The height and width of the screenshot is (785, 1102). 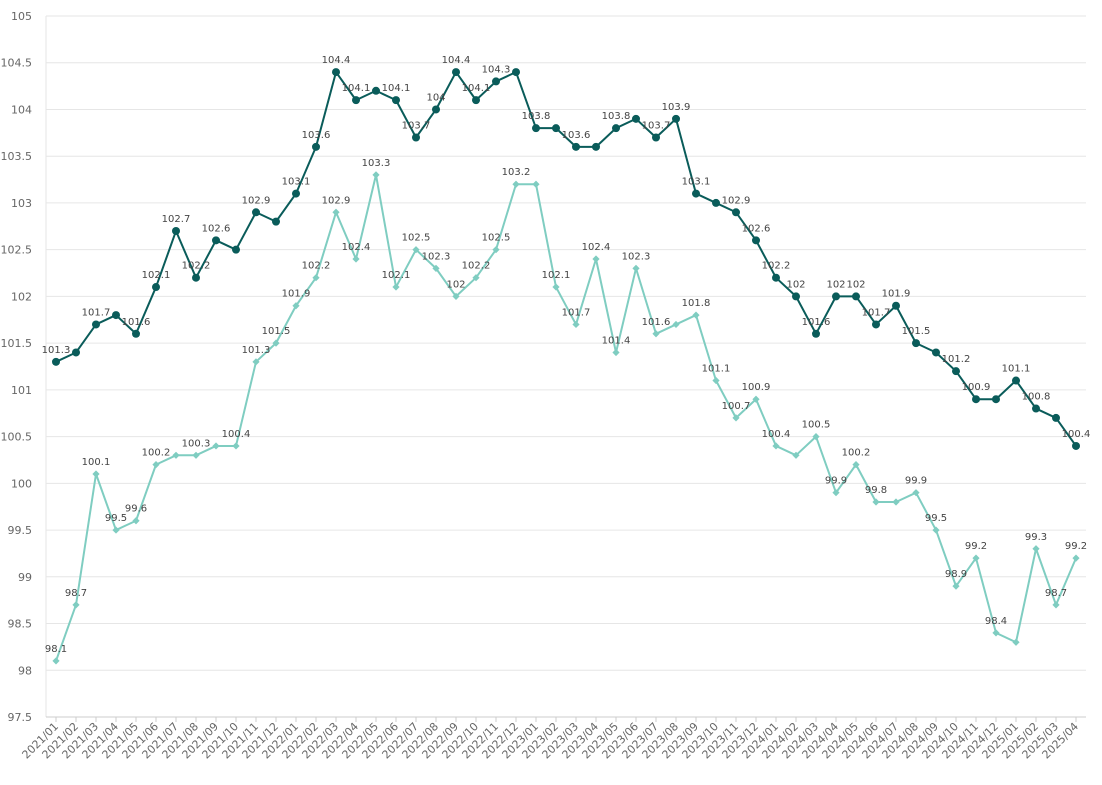 I want to click on data-label: 101.8, so click(x=696, y=303).